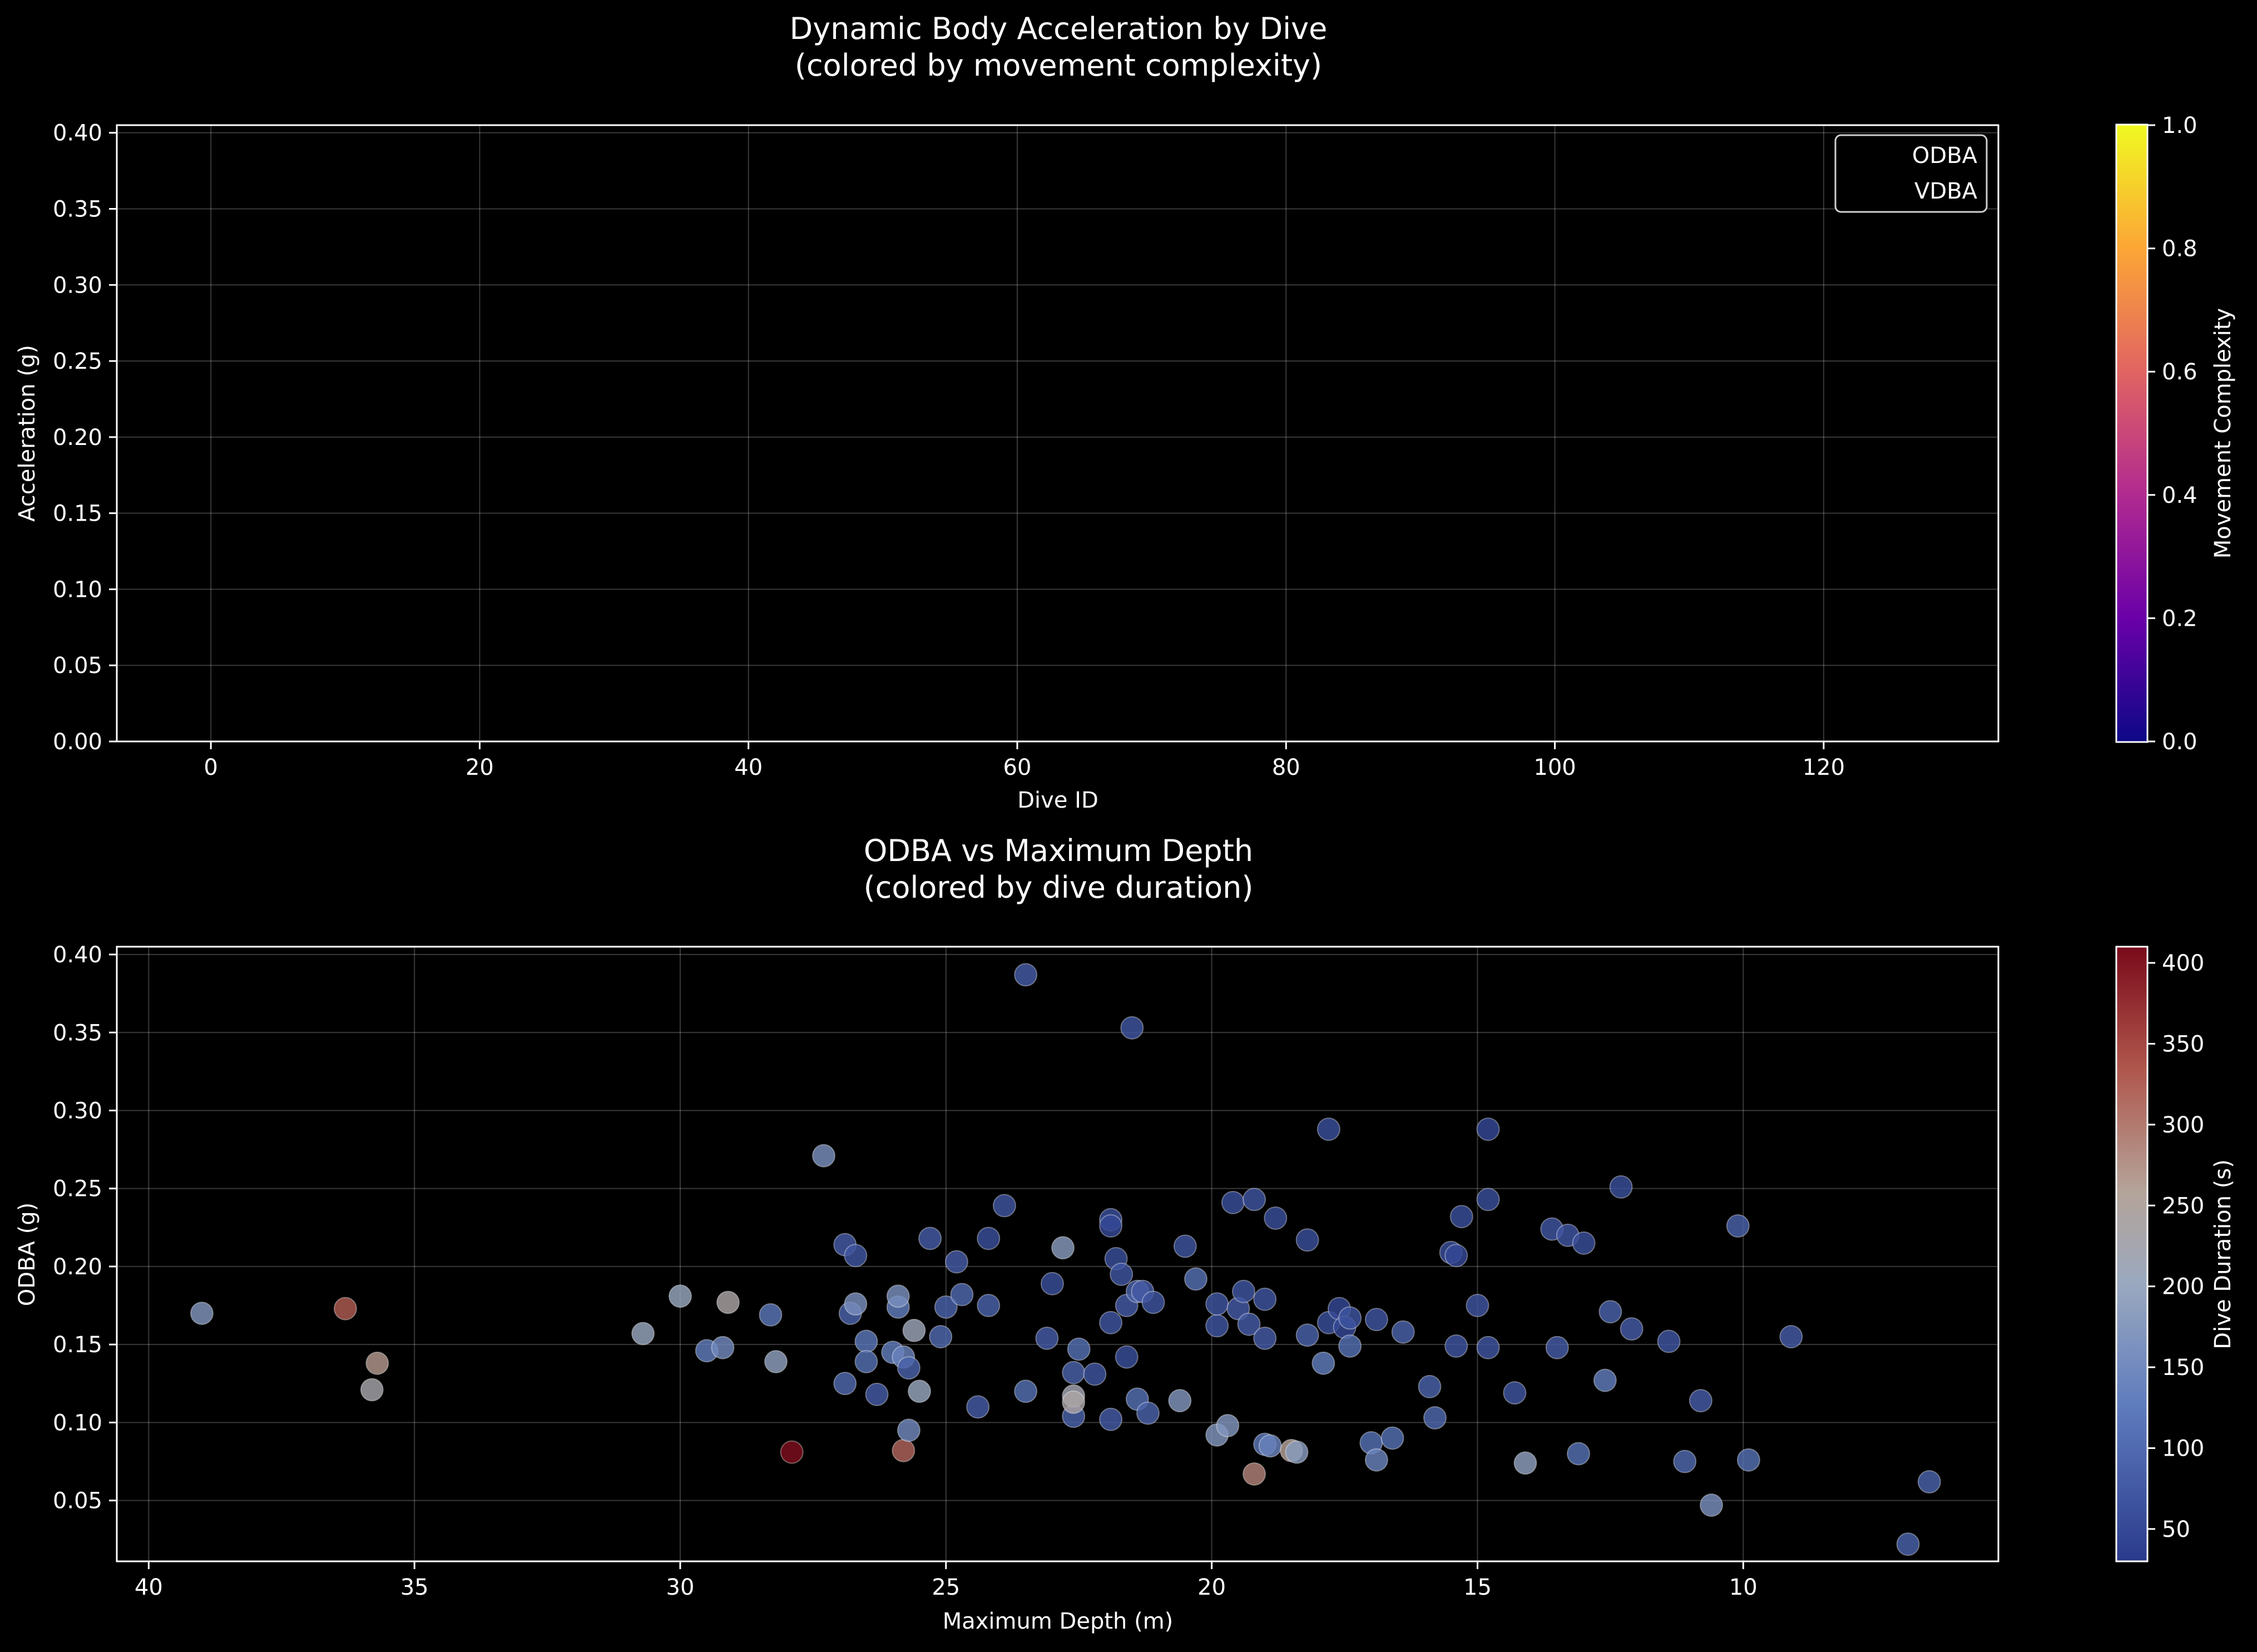  What do you see at coordinates (78, 955) in the screenshot?
I see `y-tick-label: 0.40` at bounding box center [78, 955].